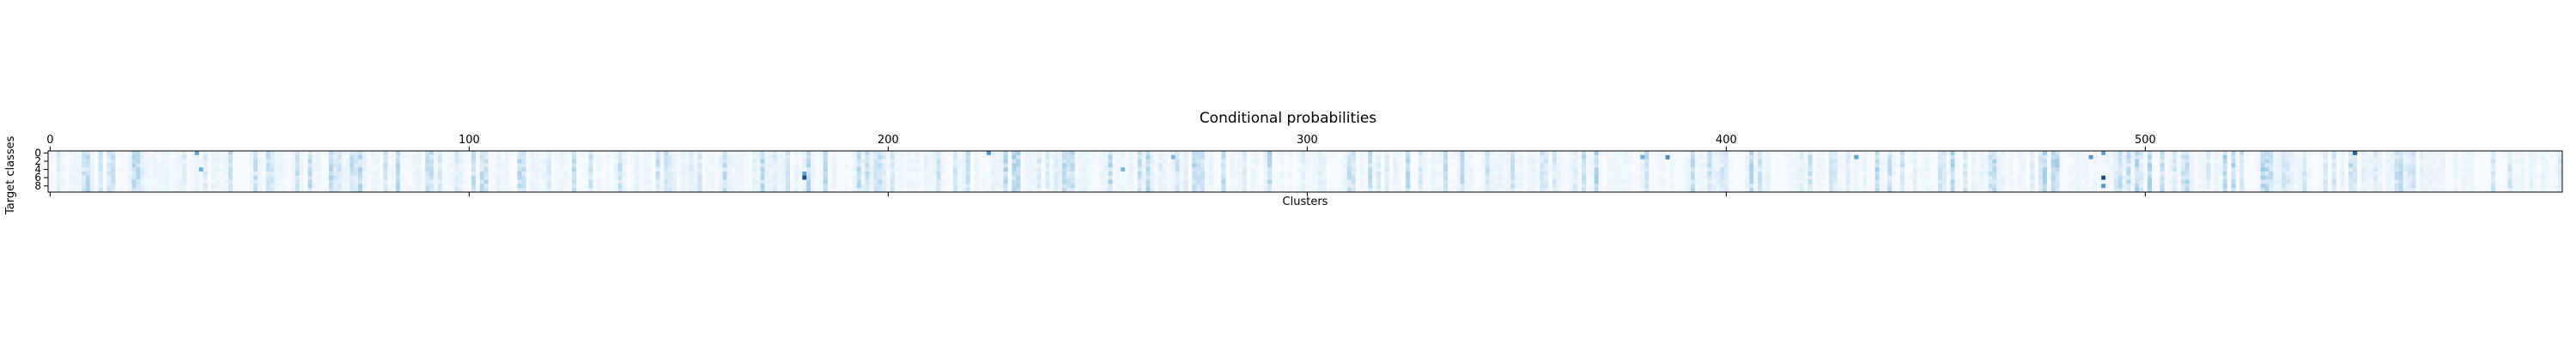 Image resolution: width=2576 pixels, height=343 pixels. Describe the element at coordinates (2145, 140) in the screenshot. I see `x-tick-label: 500` at that location.